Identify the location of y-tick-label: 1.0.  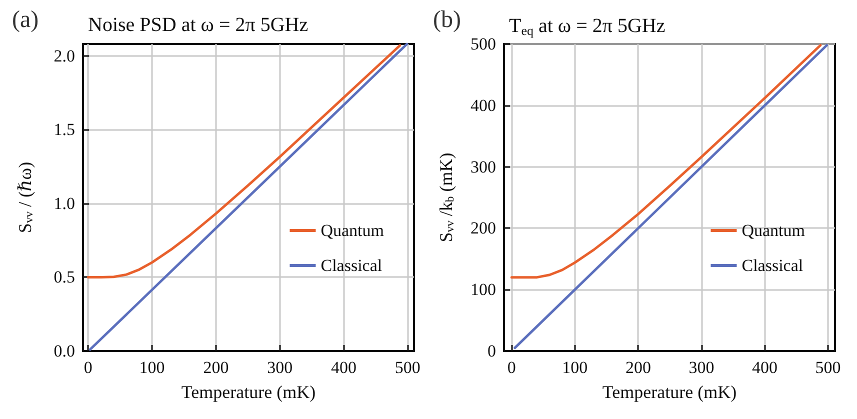
(65, 203).